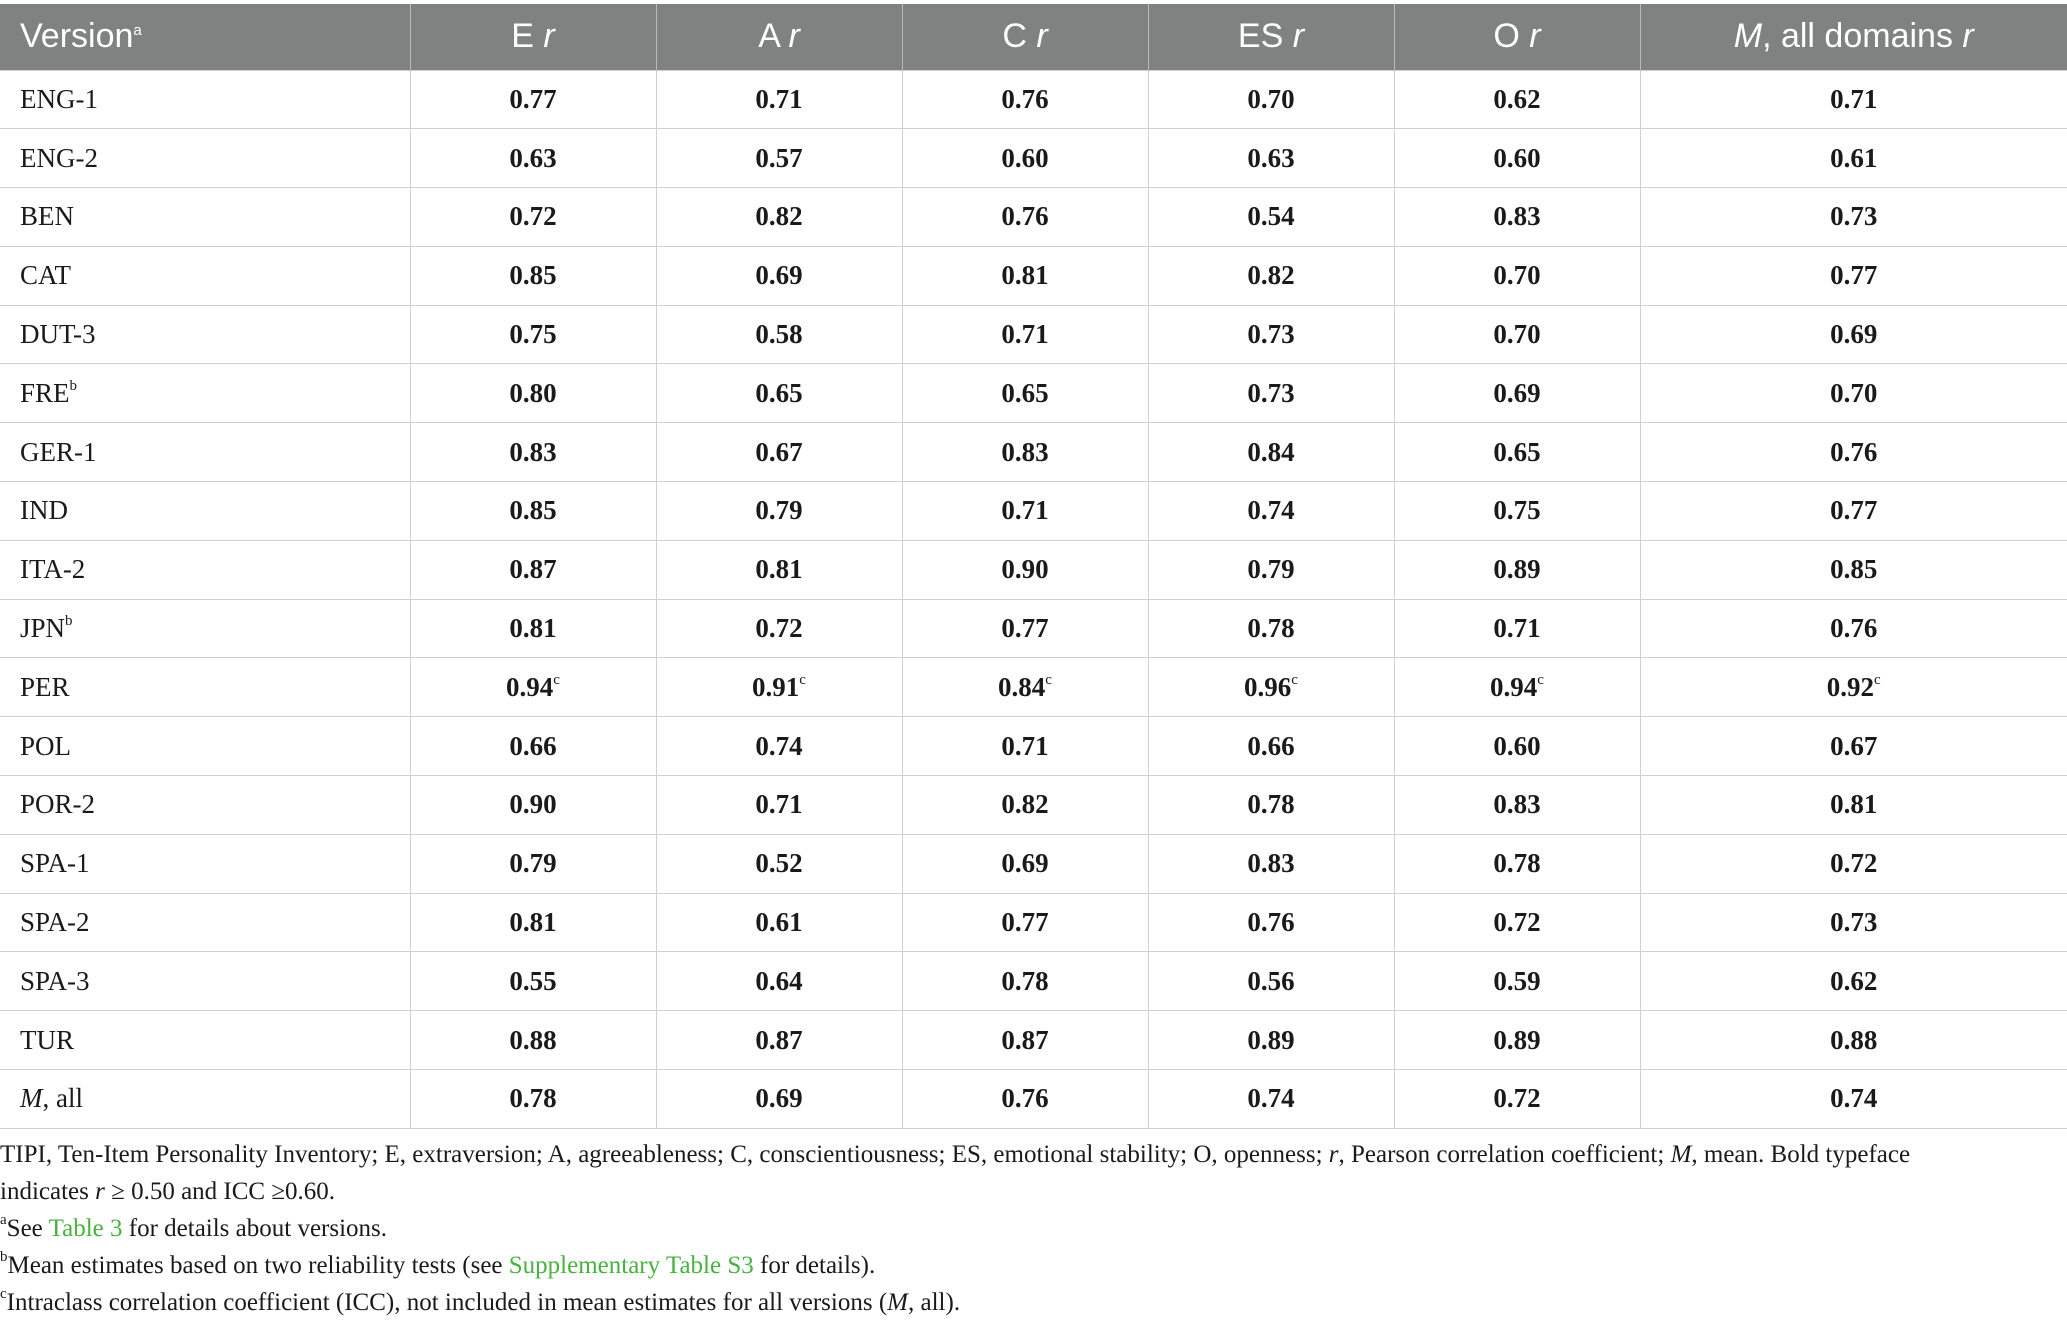  I want to click on cell-e: 0.55, so click(533, 981).